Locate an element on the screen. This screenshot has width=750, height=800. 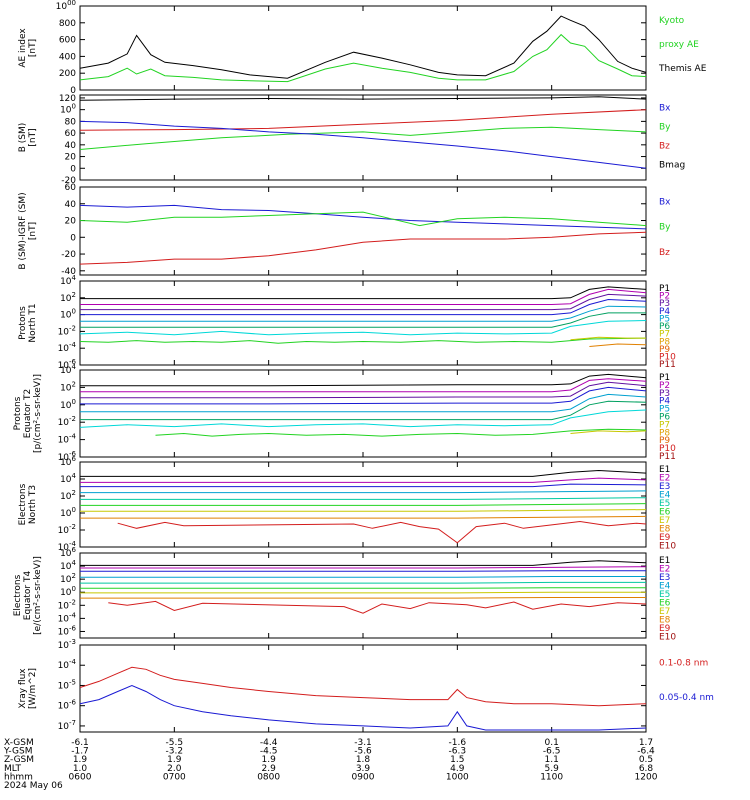
legend-en-4: E5 is located at coordinates (664, 504).